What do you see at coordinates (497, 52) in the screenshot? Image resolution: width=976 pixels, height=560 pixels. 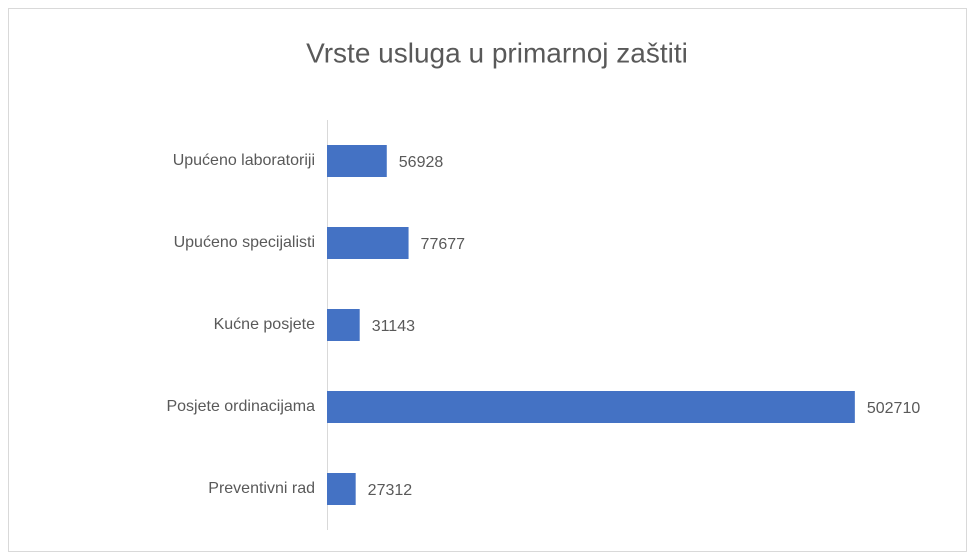 I see `chart-title: Vrste usluga u primarnoj zaštiti` at bounding box center [497, 52].